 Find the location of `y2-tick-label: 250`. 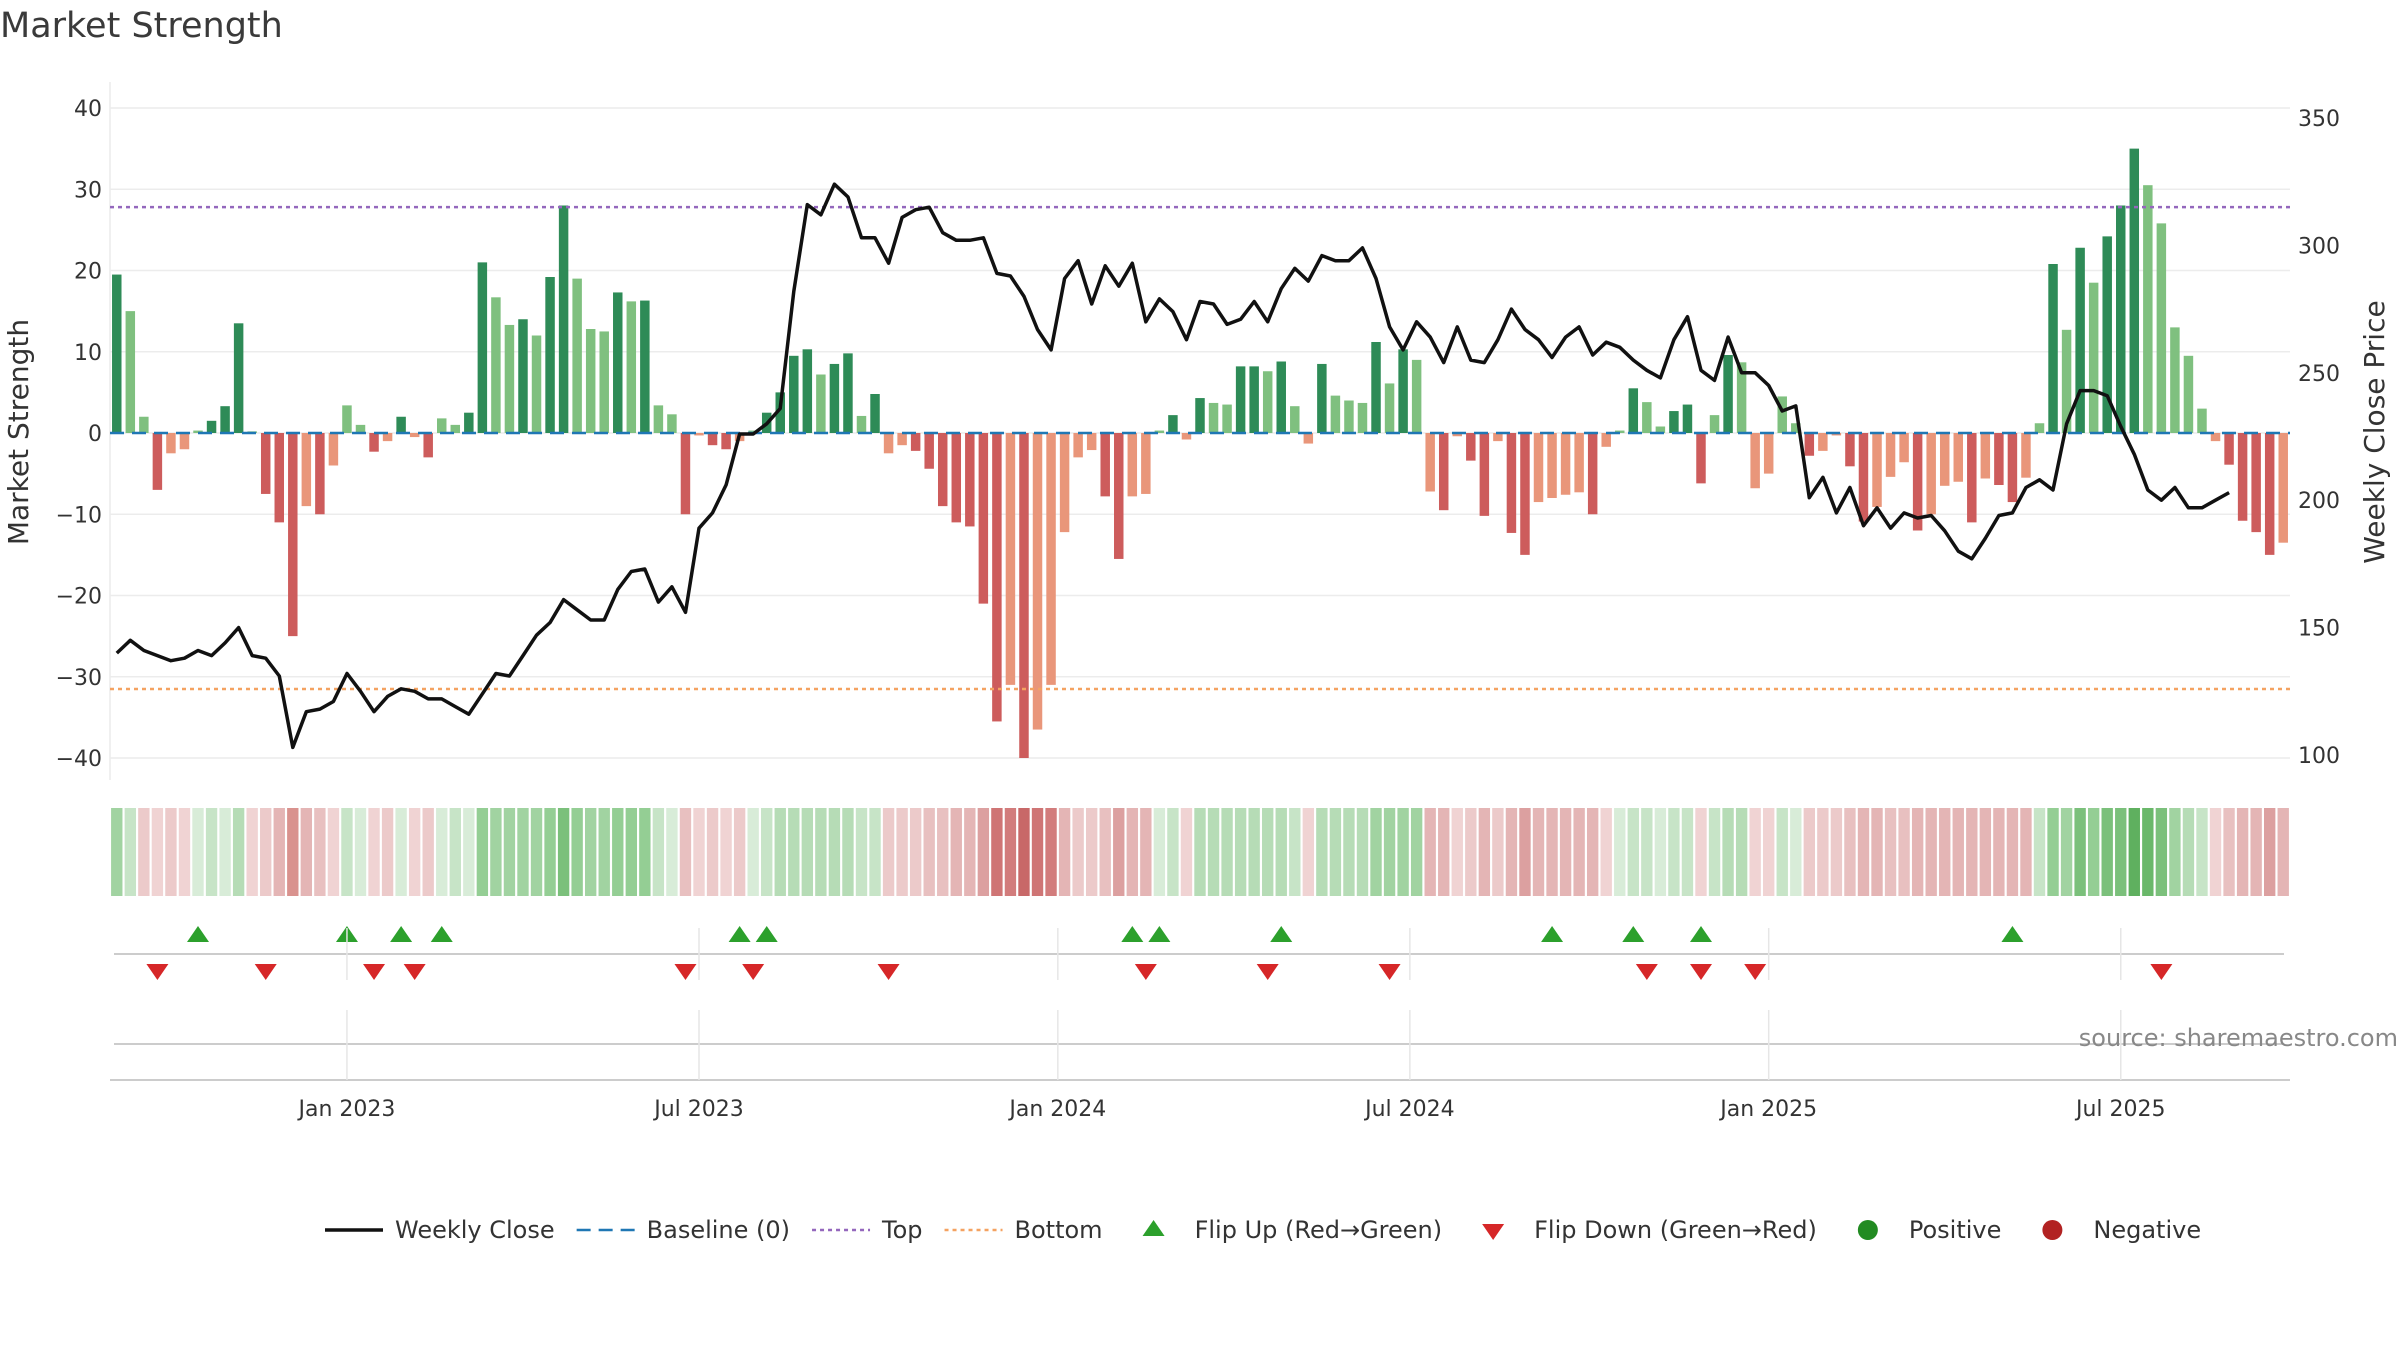

y2-tick-label: 250 is located at coordinates (2319, 374).